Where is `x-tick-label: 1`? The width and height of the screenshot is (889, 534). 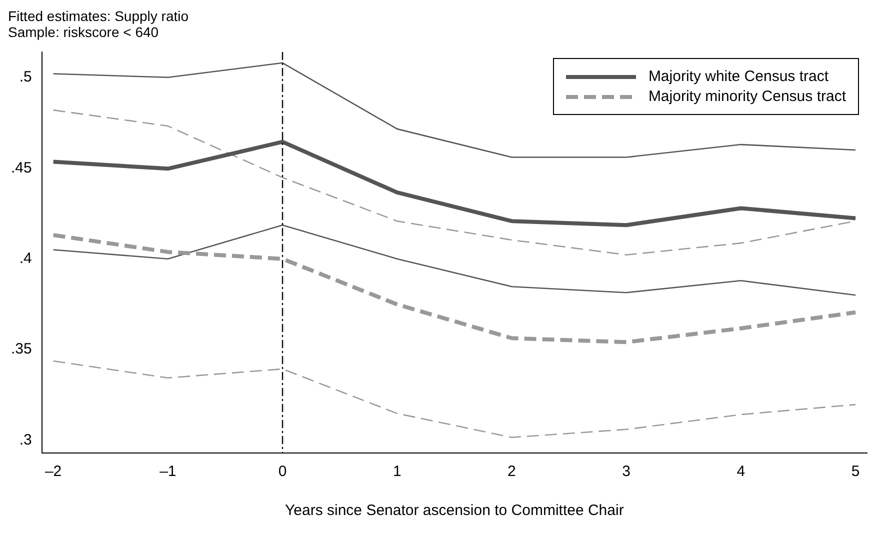 x-tick-label: 1 is located at coordinates (397, 471).